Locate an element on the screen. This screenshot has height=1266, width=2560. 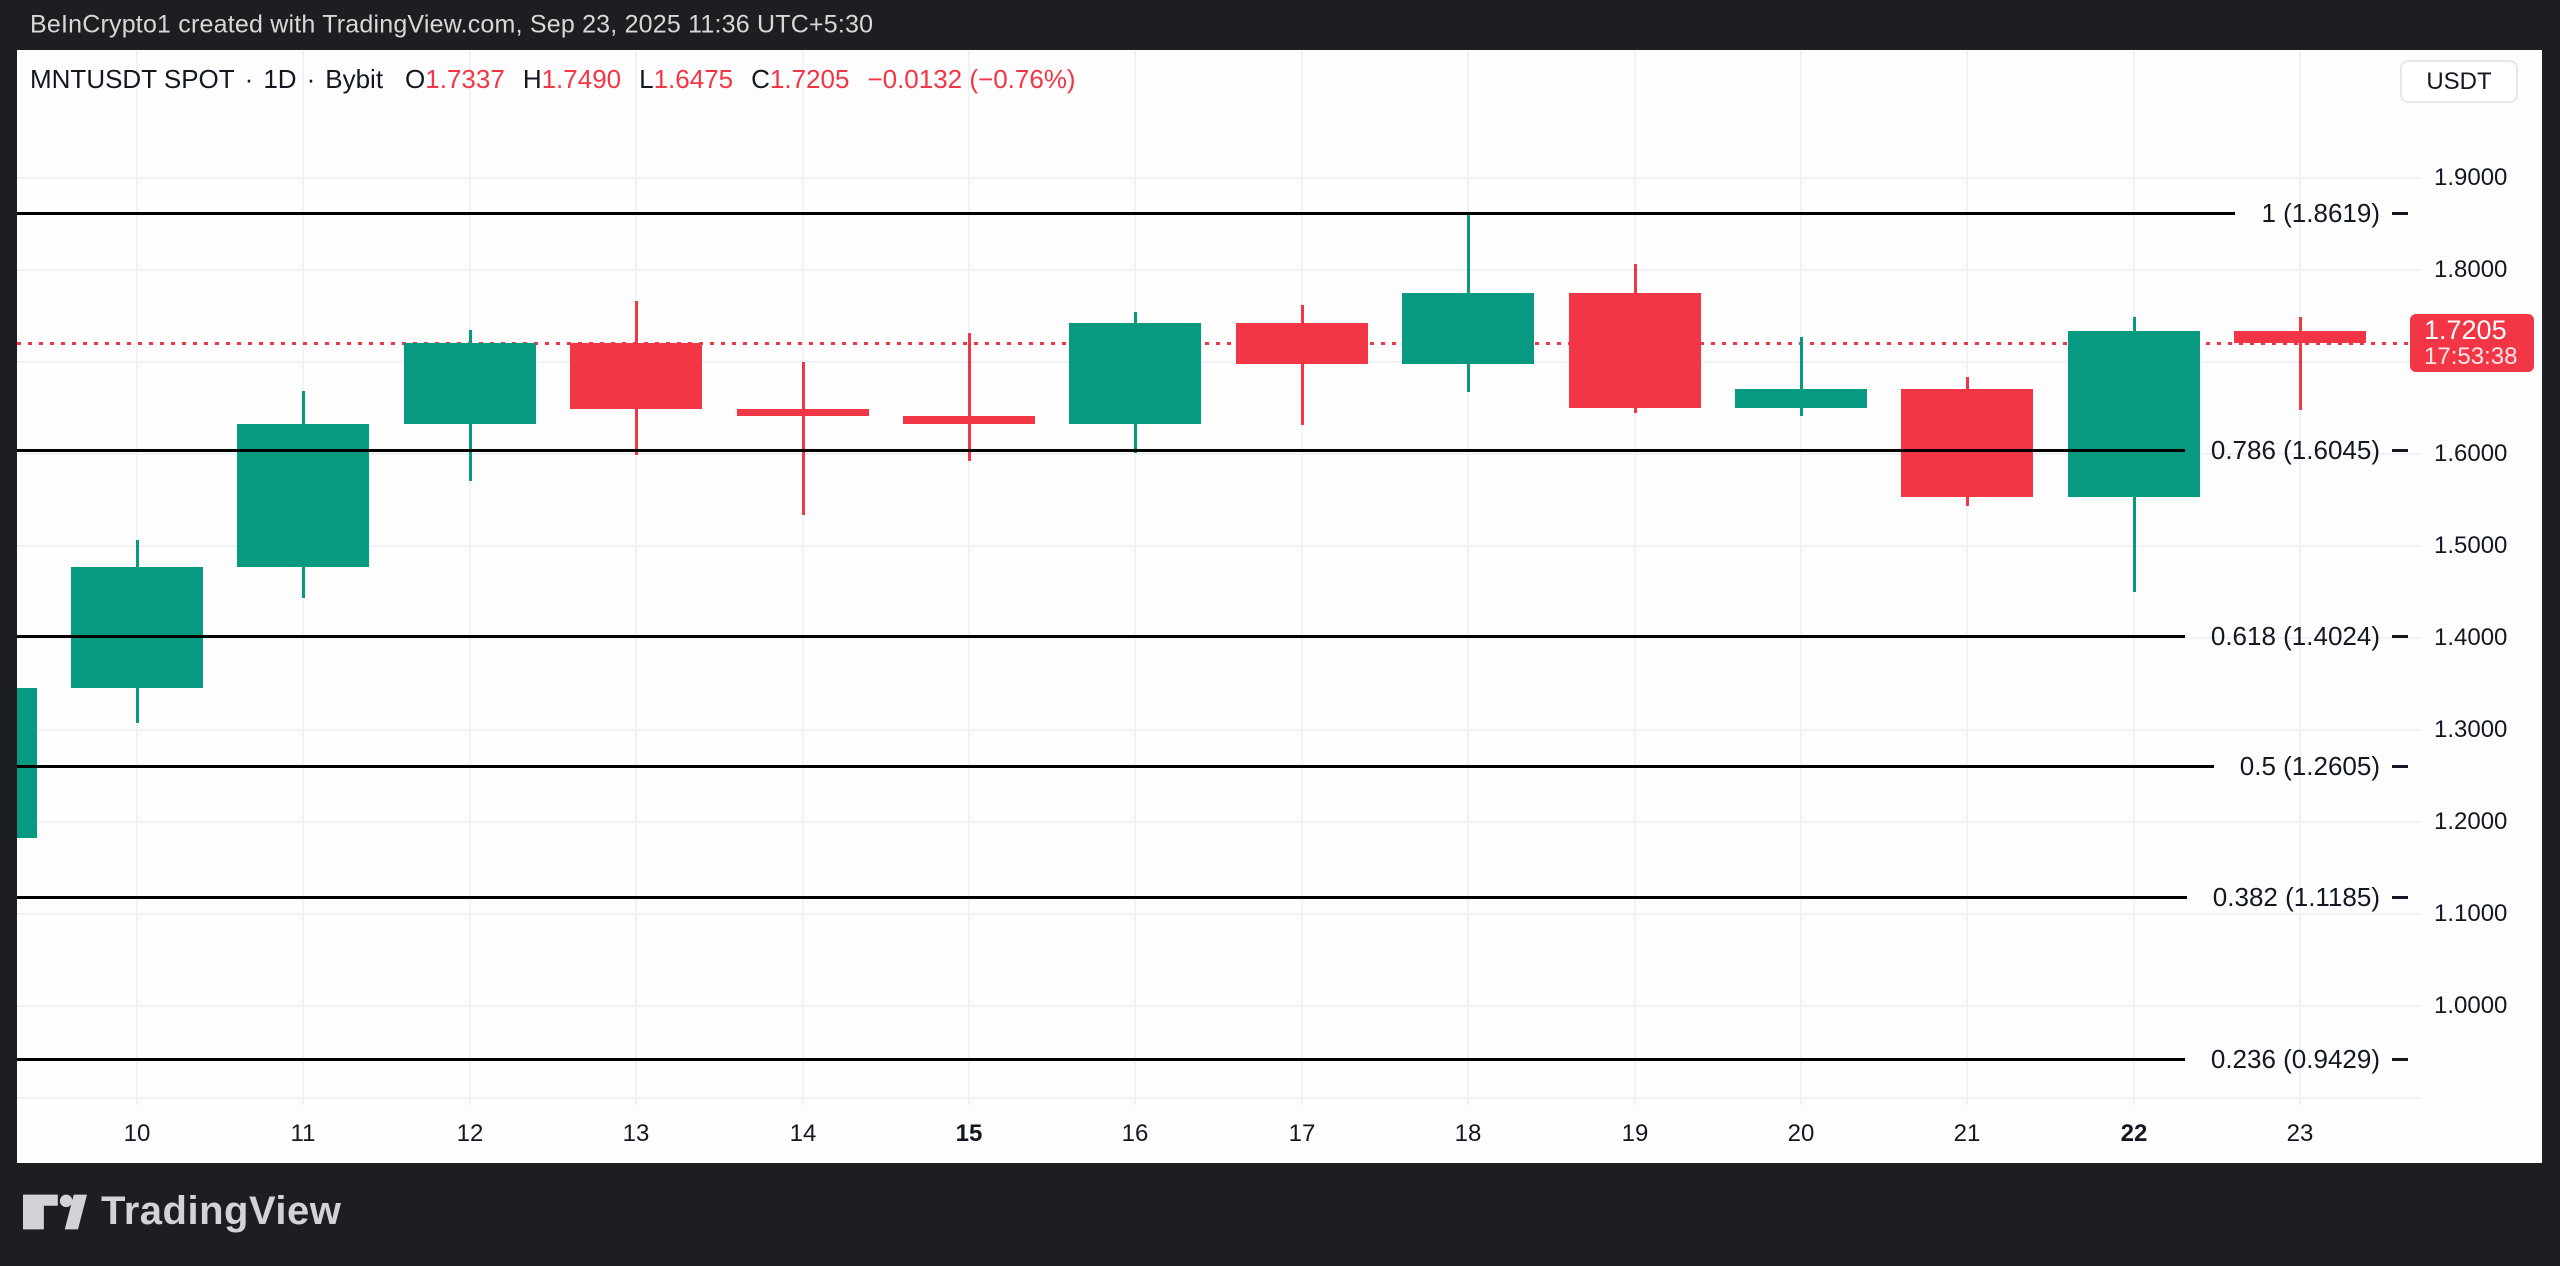
tradingview-icon is located at coordinates (55, 1211).